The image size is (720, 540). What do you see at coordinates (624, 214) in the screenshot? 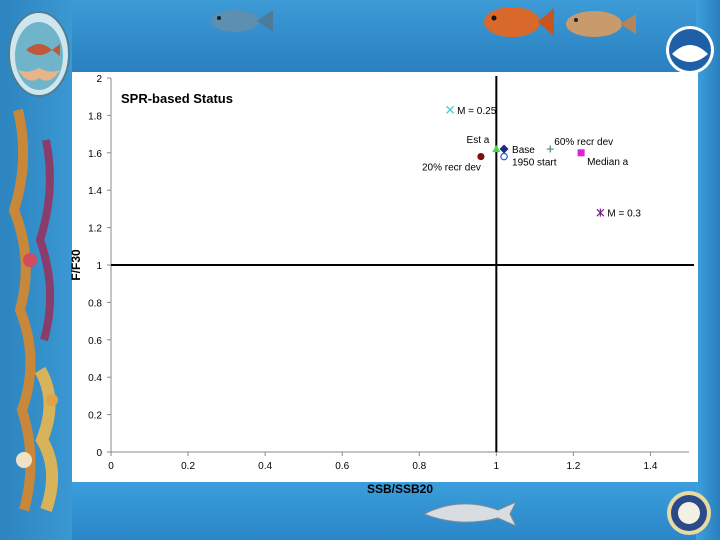
I see `data-point-label: M = 0.3` at bounding box center [624, 214].